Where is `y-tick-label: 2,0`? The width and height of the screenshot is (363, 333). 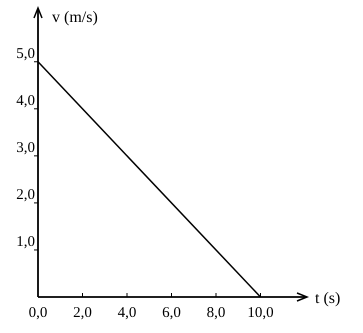
y-tick-label: 2,0 is located at coordinates (25, 194).